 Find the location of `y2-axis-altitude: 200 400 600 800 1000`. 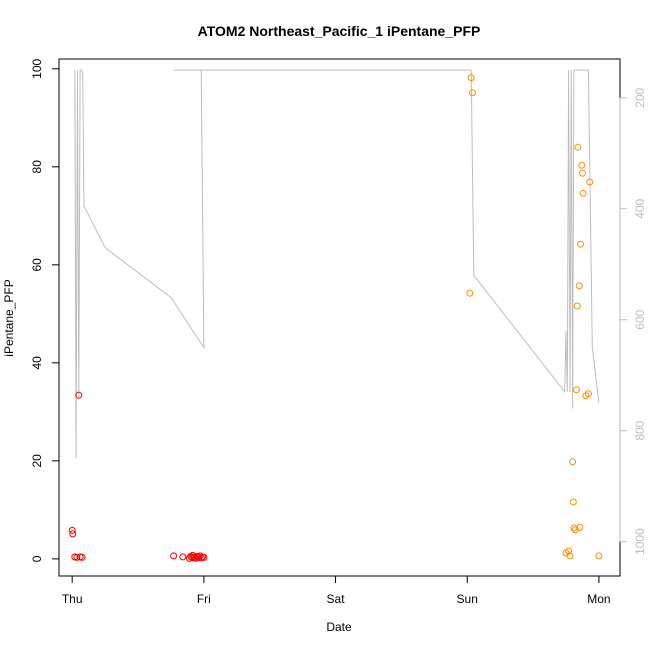

y2-axis-altitude: 200 400 600 800 1000 is located at coordinates (633, 321).